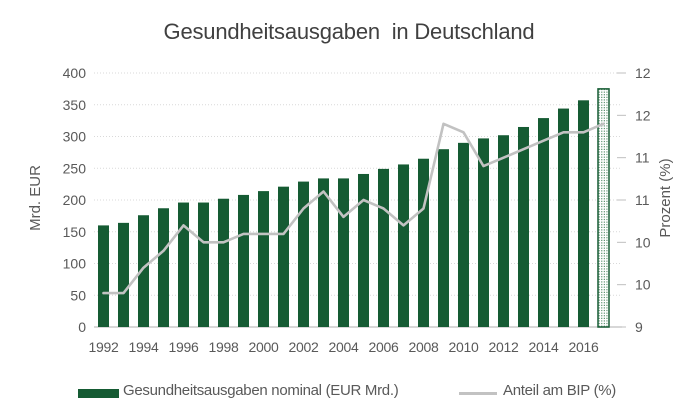 This screenshot has width=698, height=418. What do you see at coordinates (243, 260) in the screenshot?
I see `bar-1999` at bounding box center [243, 260].